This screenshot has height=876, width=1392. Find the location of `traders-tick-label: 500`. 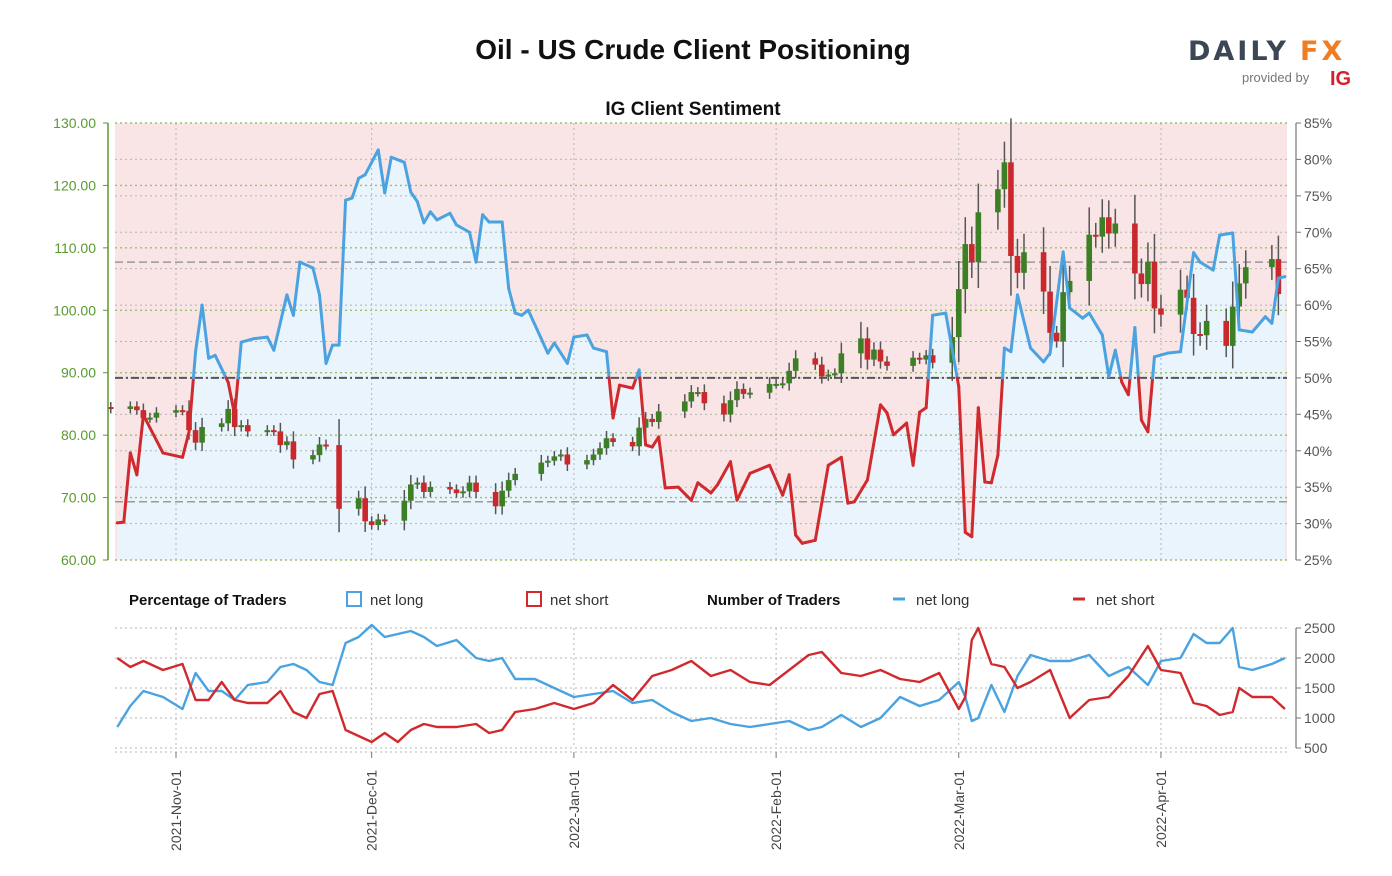

traders-tick-label: 500 is located at coordinates (1316, 748).